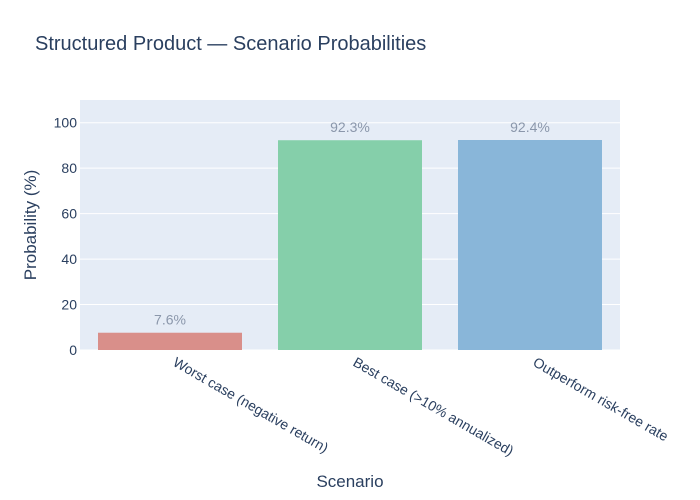 The height and width of the screenshot is (500, 700). I want to click on x-axis-title: Scenario, so click(349, 481).